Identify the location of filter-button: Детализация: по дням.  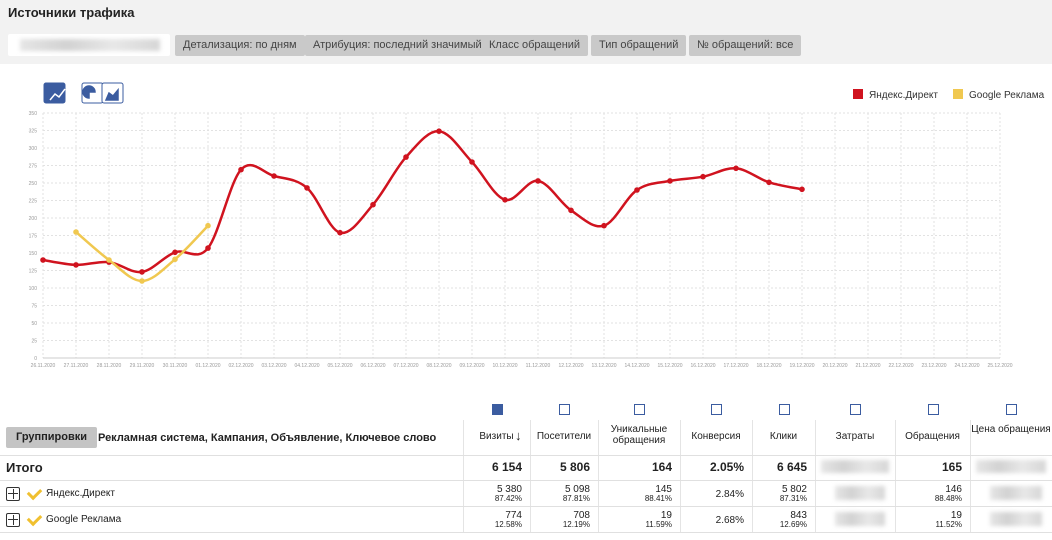
(240, 45).